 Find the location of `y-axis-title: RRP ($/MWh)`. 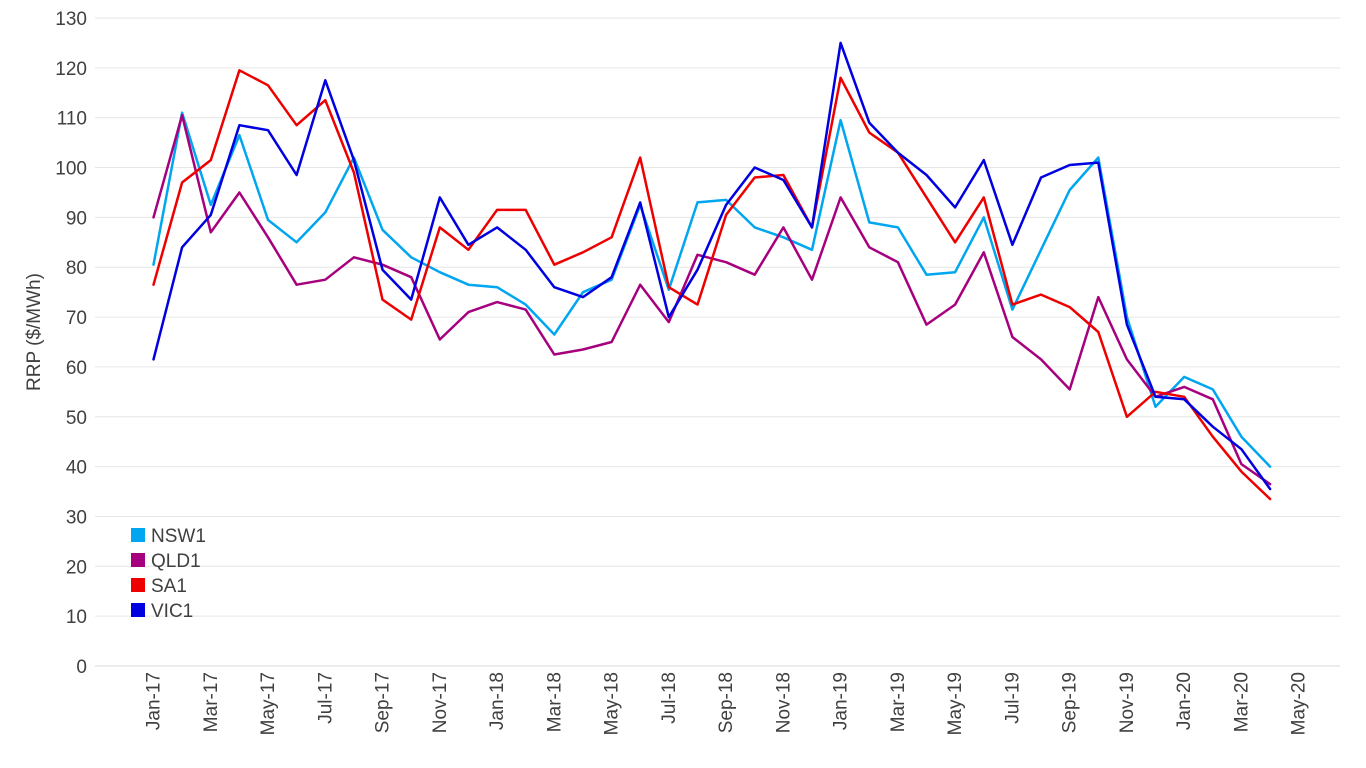

y-axis-title: RRP ($/MWh) is located at coordinates (34, 332).